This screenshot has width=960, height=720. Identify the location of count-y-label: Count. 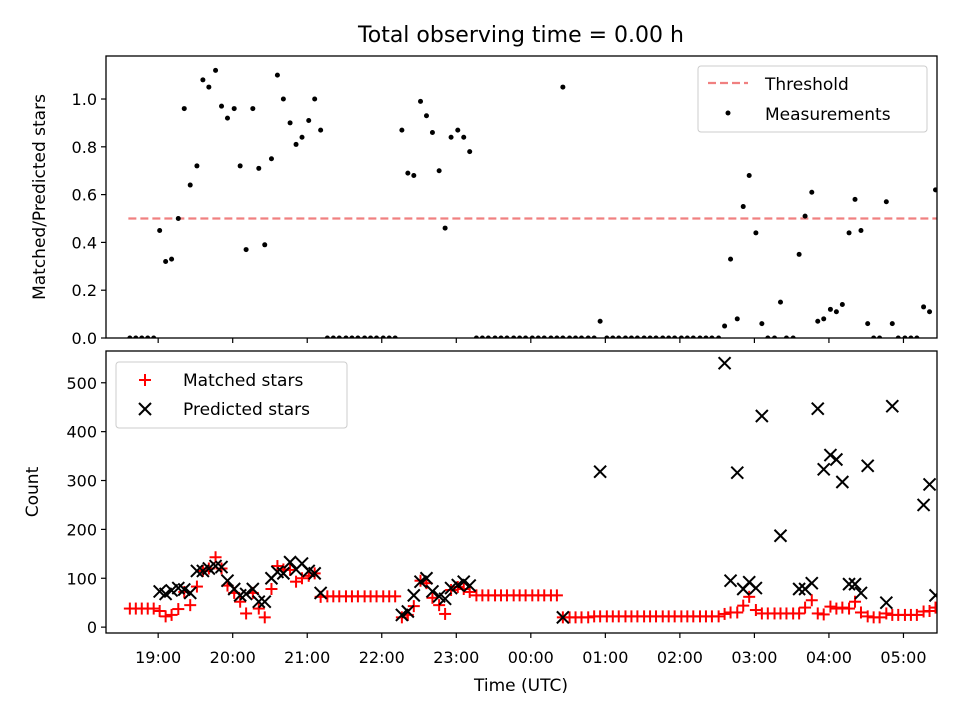
(33, 491).